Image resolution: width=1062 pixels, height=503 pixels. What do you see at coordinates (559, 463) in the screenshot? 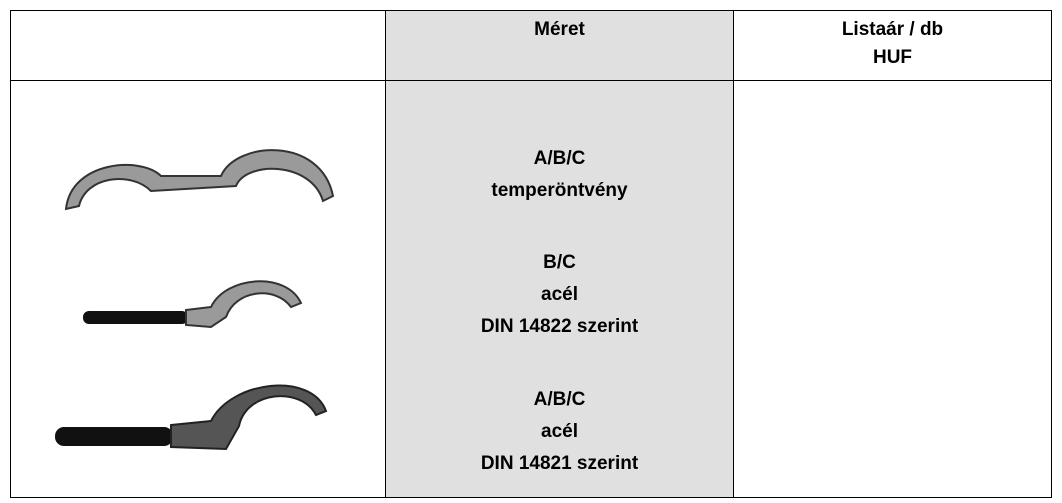
I see `size-line: DIN 14821 szerint` at bounding box center [559, 463].